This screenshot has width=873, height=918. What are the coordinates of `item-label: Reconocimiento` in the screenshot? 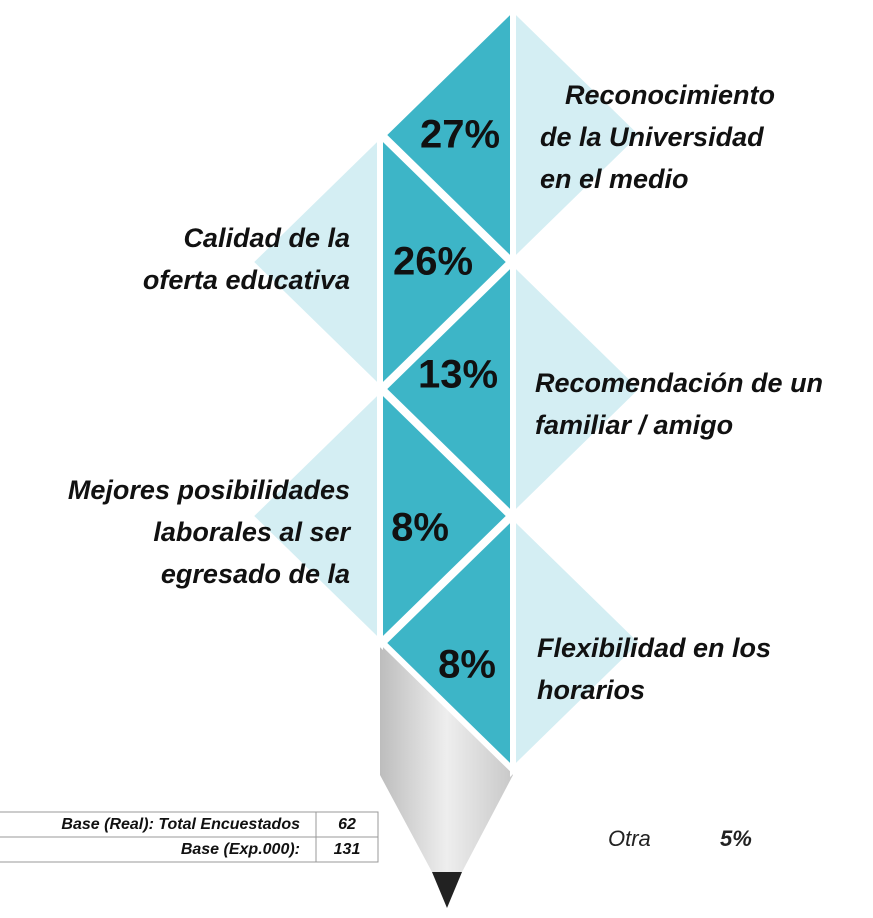 It's located at (670, 95).